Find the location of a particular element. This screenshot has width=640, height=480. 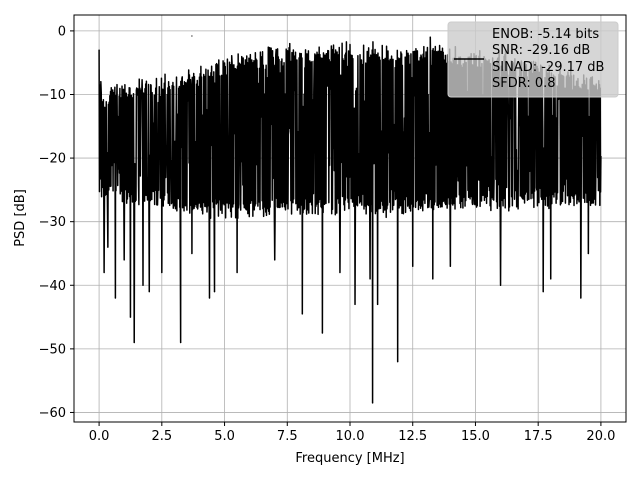

x-ticks: 0.0 2.5 5.0 7.5 10.0 12.5 15.0 17.5 20.0 is located at coordinates (352, 433).